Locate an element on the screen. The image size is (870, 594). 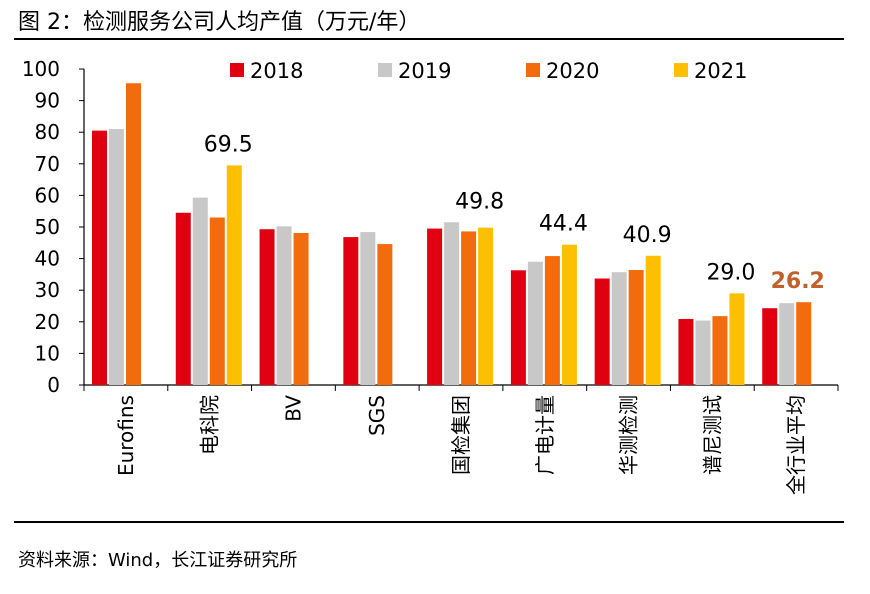
y-tick-label: 30 is located at coordinates (47, 290).